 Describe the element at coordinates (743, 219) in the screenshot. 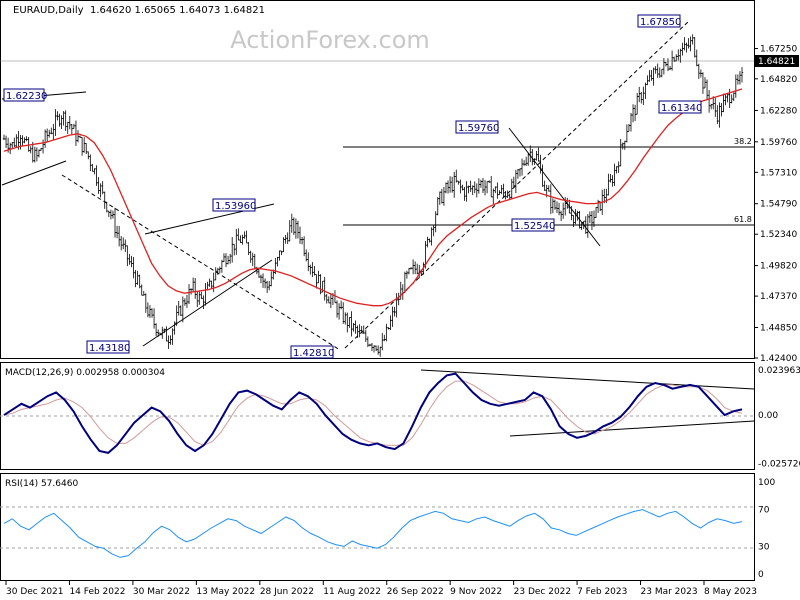

I see `fib-618-label: 61.8` at that location.